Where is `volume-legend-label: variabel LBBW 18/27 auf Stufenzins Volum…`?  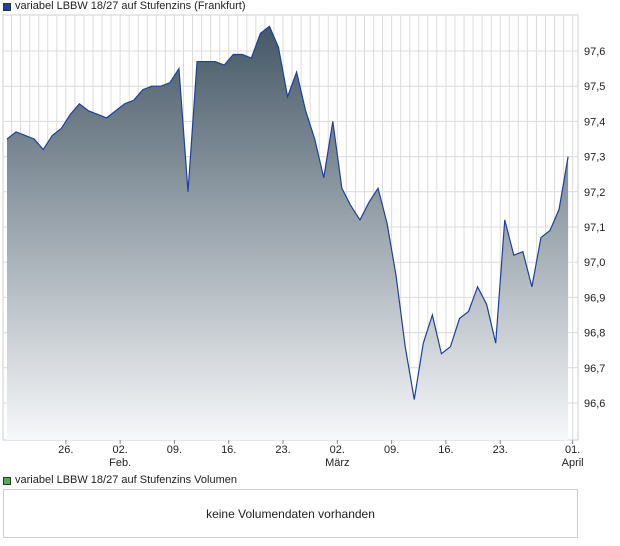
volume-legend-label: variabel LBBW 18/27 auf Stufenzins Volum… is located at coordinates (126, 480).